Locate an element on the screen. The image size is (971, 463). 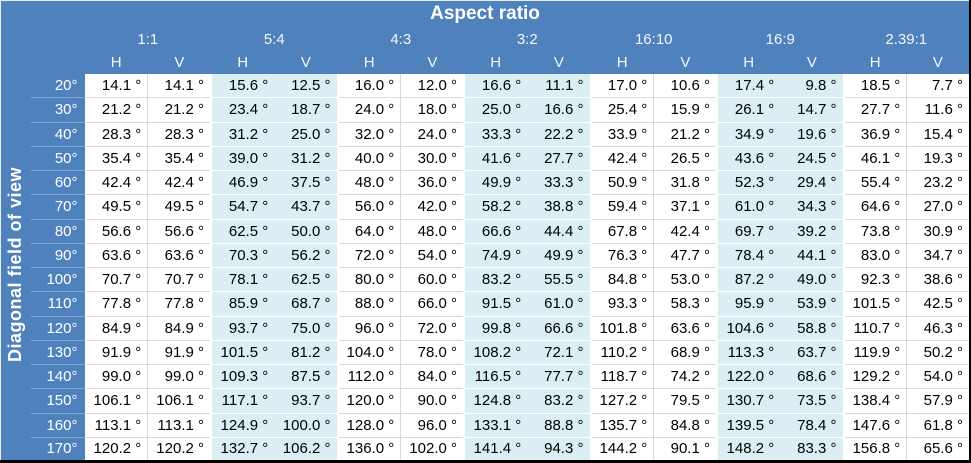
fov-value-cell: 135.7 ° is located at coordinates (622, 425).